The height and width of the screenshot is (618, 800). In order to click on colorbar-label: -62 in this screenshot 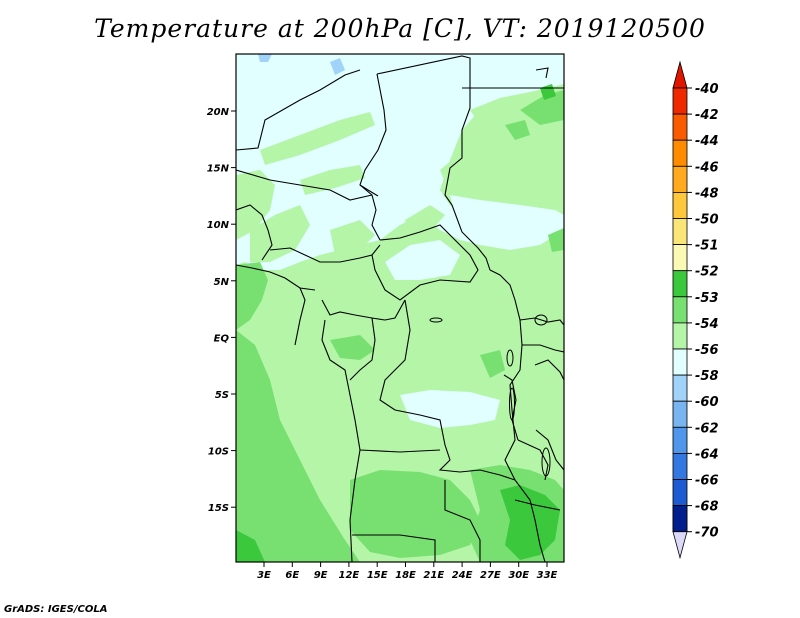, I will do `click(707, 428)`.